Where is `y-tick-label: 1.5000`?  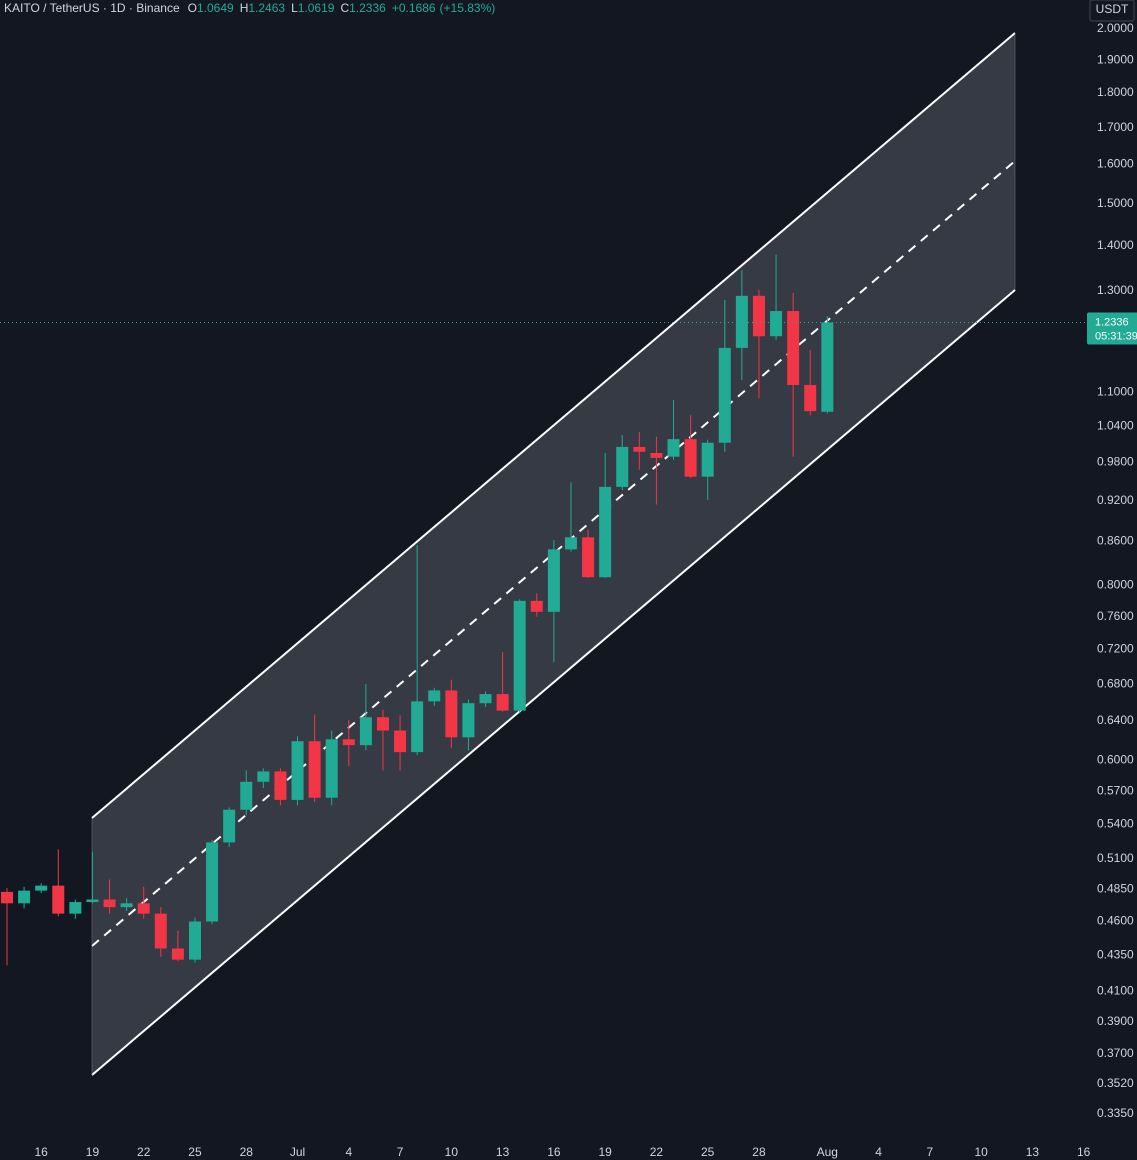 y-tick-label: 1.5000 is located at coordinates (1115, 203).